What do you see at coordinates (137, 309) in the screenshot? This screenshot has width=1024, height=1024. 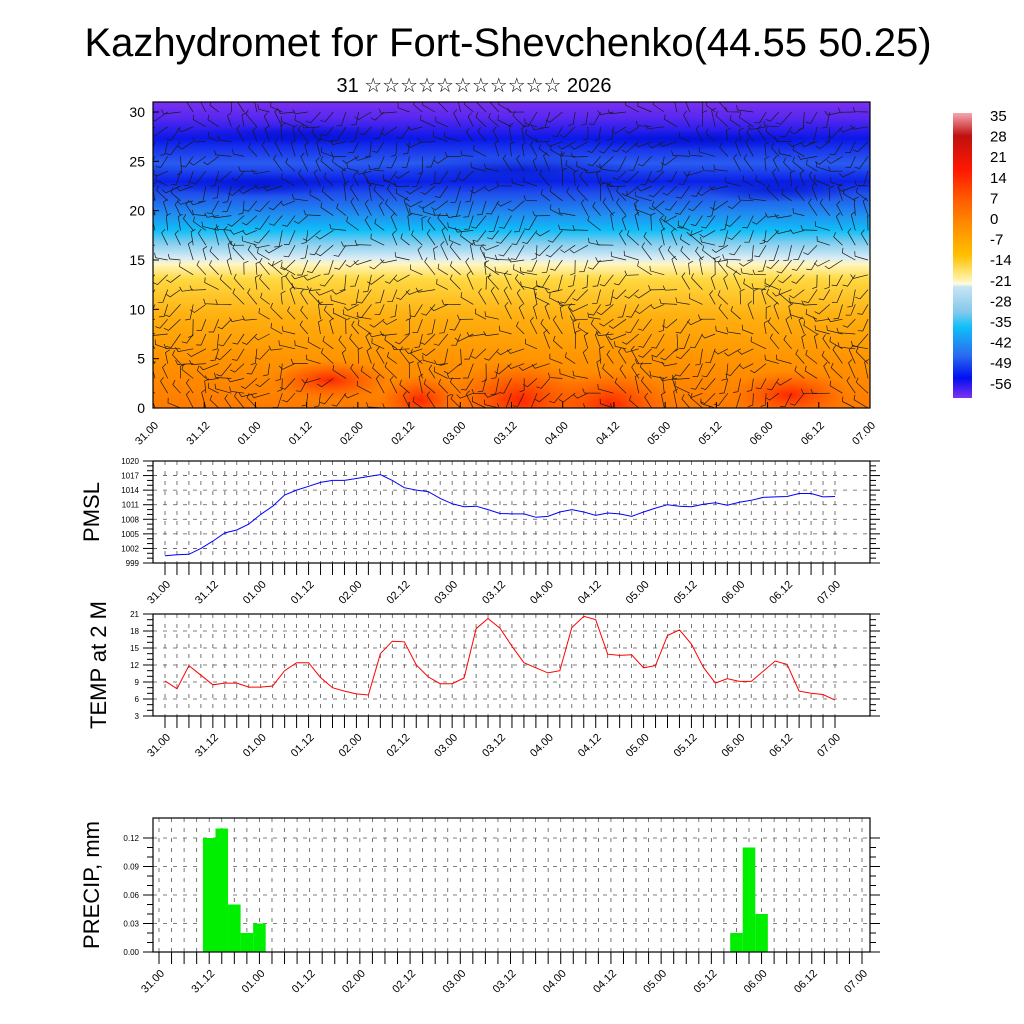 I see `y-tick-label: 10` at bounding box center [137, 309].